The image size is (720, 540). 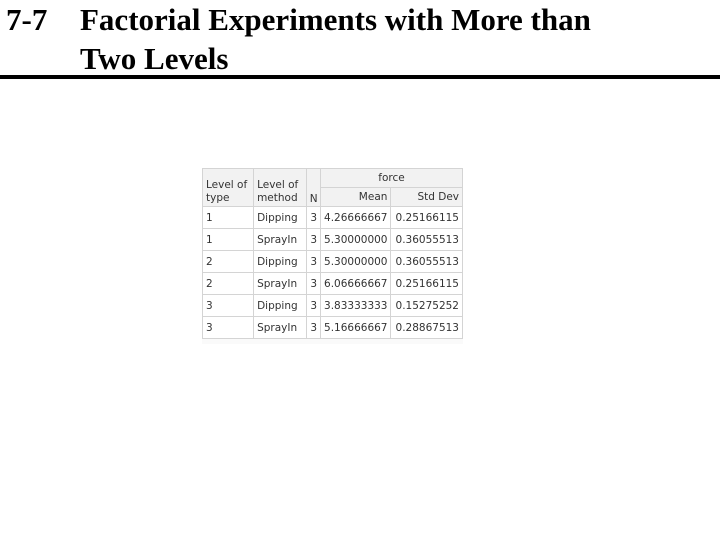 I want to click on cell-mean: 4.26666667, so click(x=356, y=217).